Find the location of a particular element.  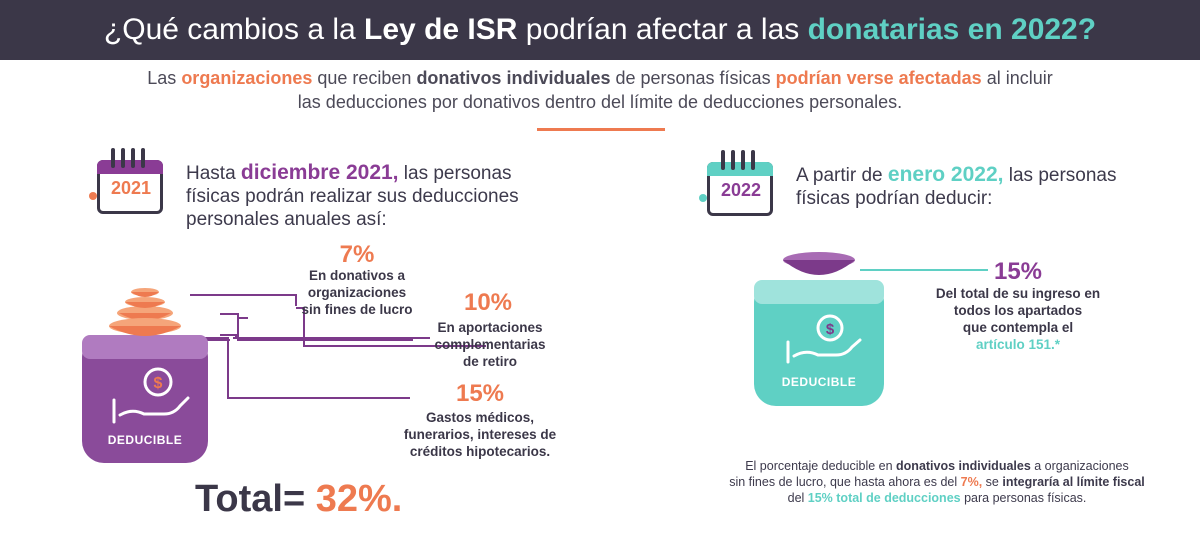

footnote-part: integraría al límite fiscal is located at coordinates (1073, 482).